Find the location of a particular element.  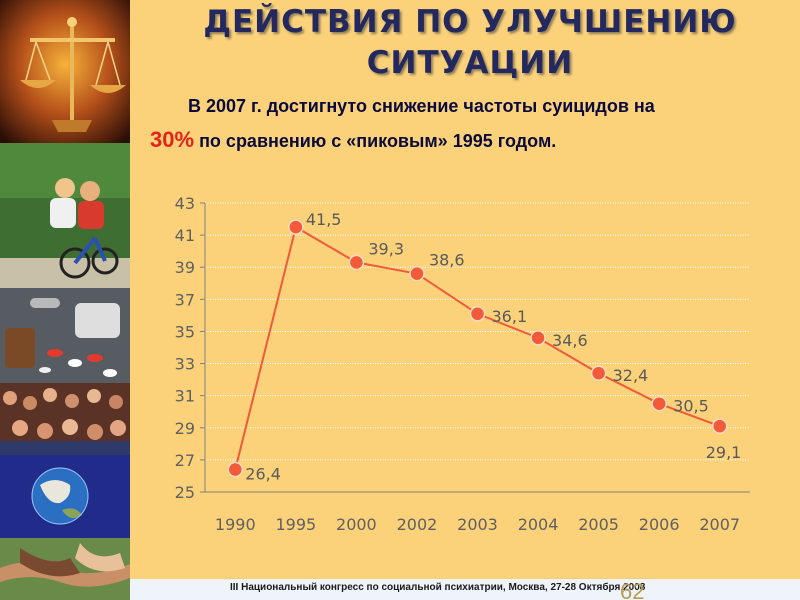

hands-image is located at coordinates (65, 569).